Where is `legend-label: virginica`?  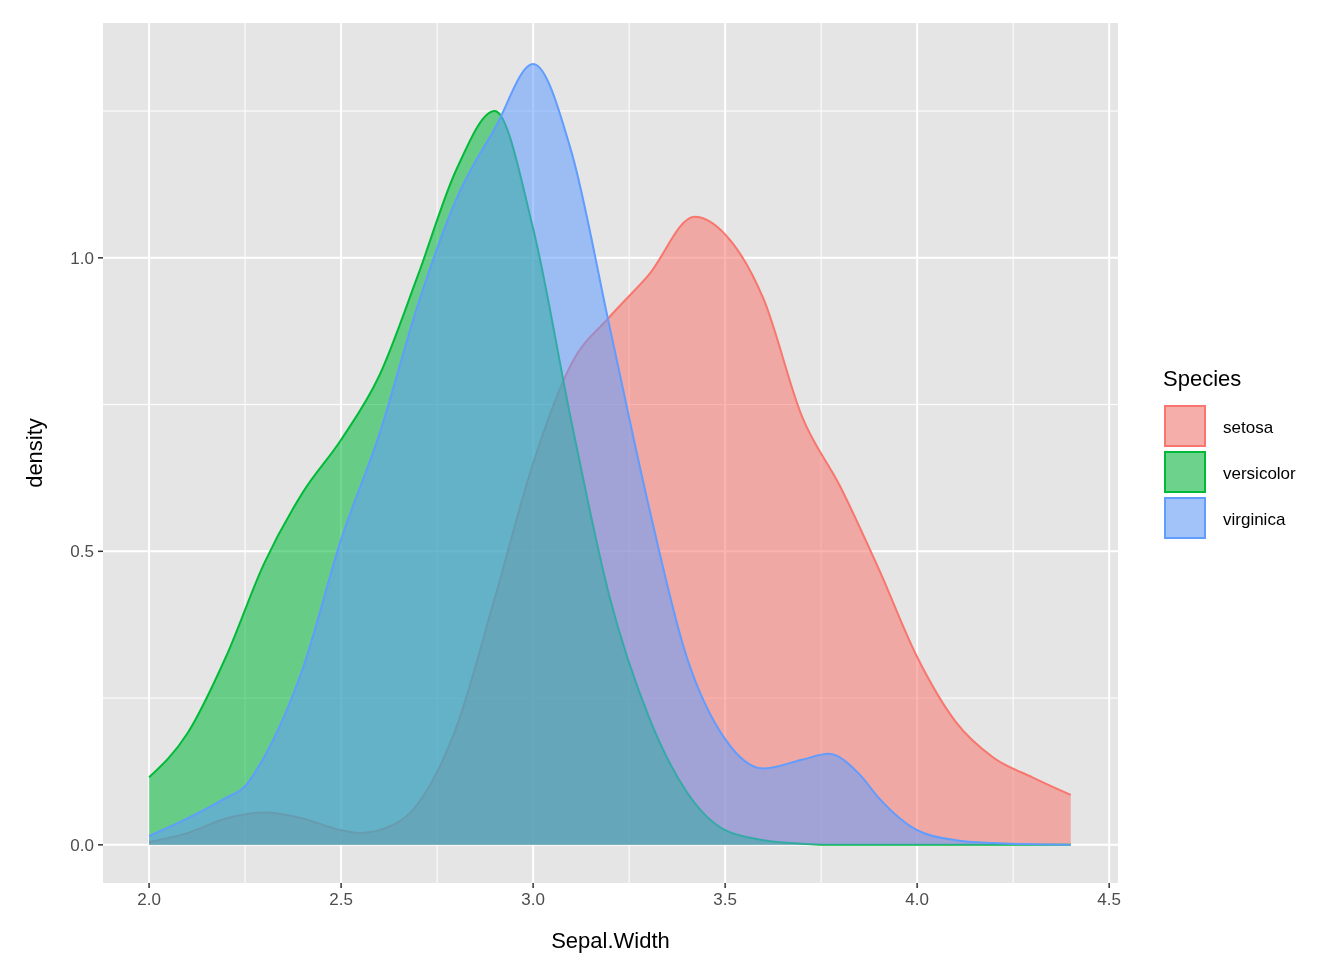 legend-label: virginica is located at coordinates (1254, 519).